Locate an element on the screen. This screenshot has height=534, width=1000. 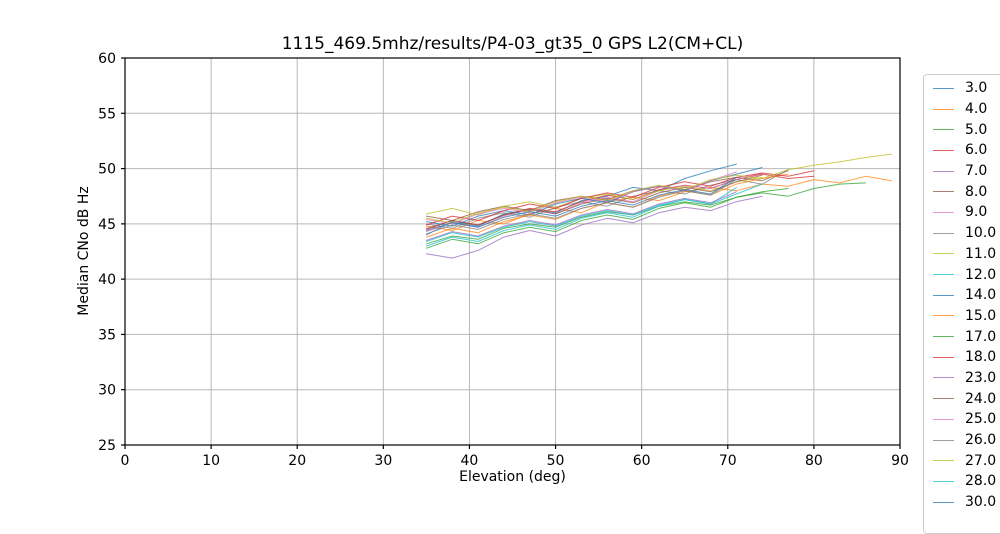
legend-item: 11.0 is located at coordinates (965, 254).